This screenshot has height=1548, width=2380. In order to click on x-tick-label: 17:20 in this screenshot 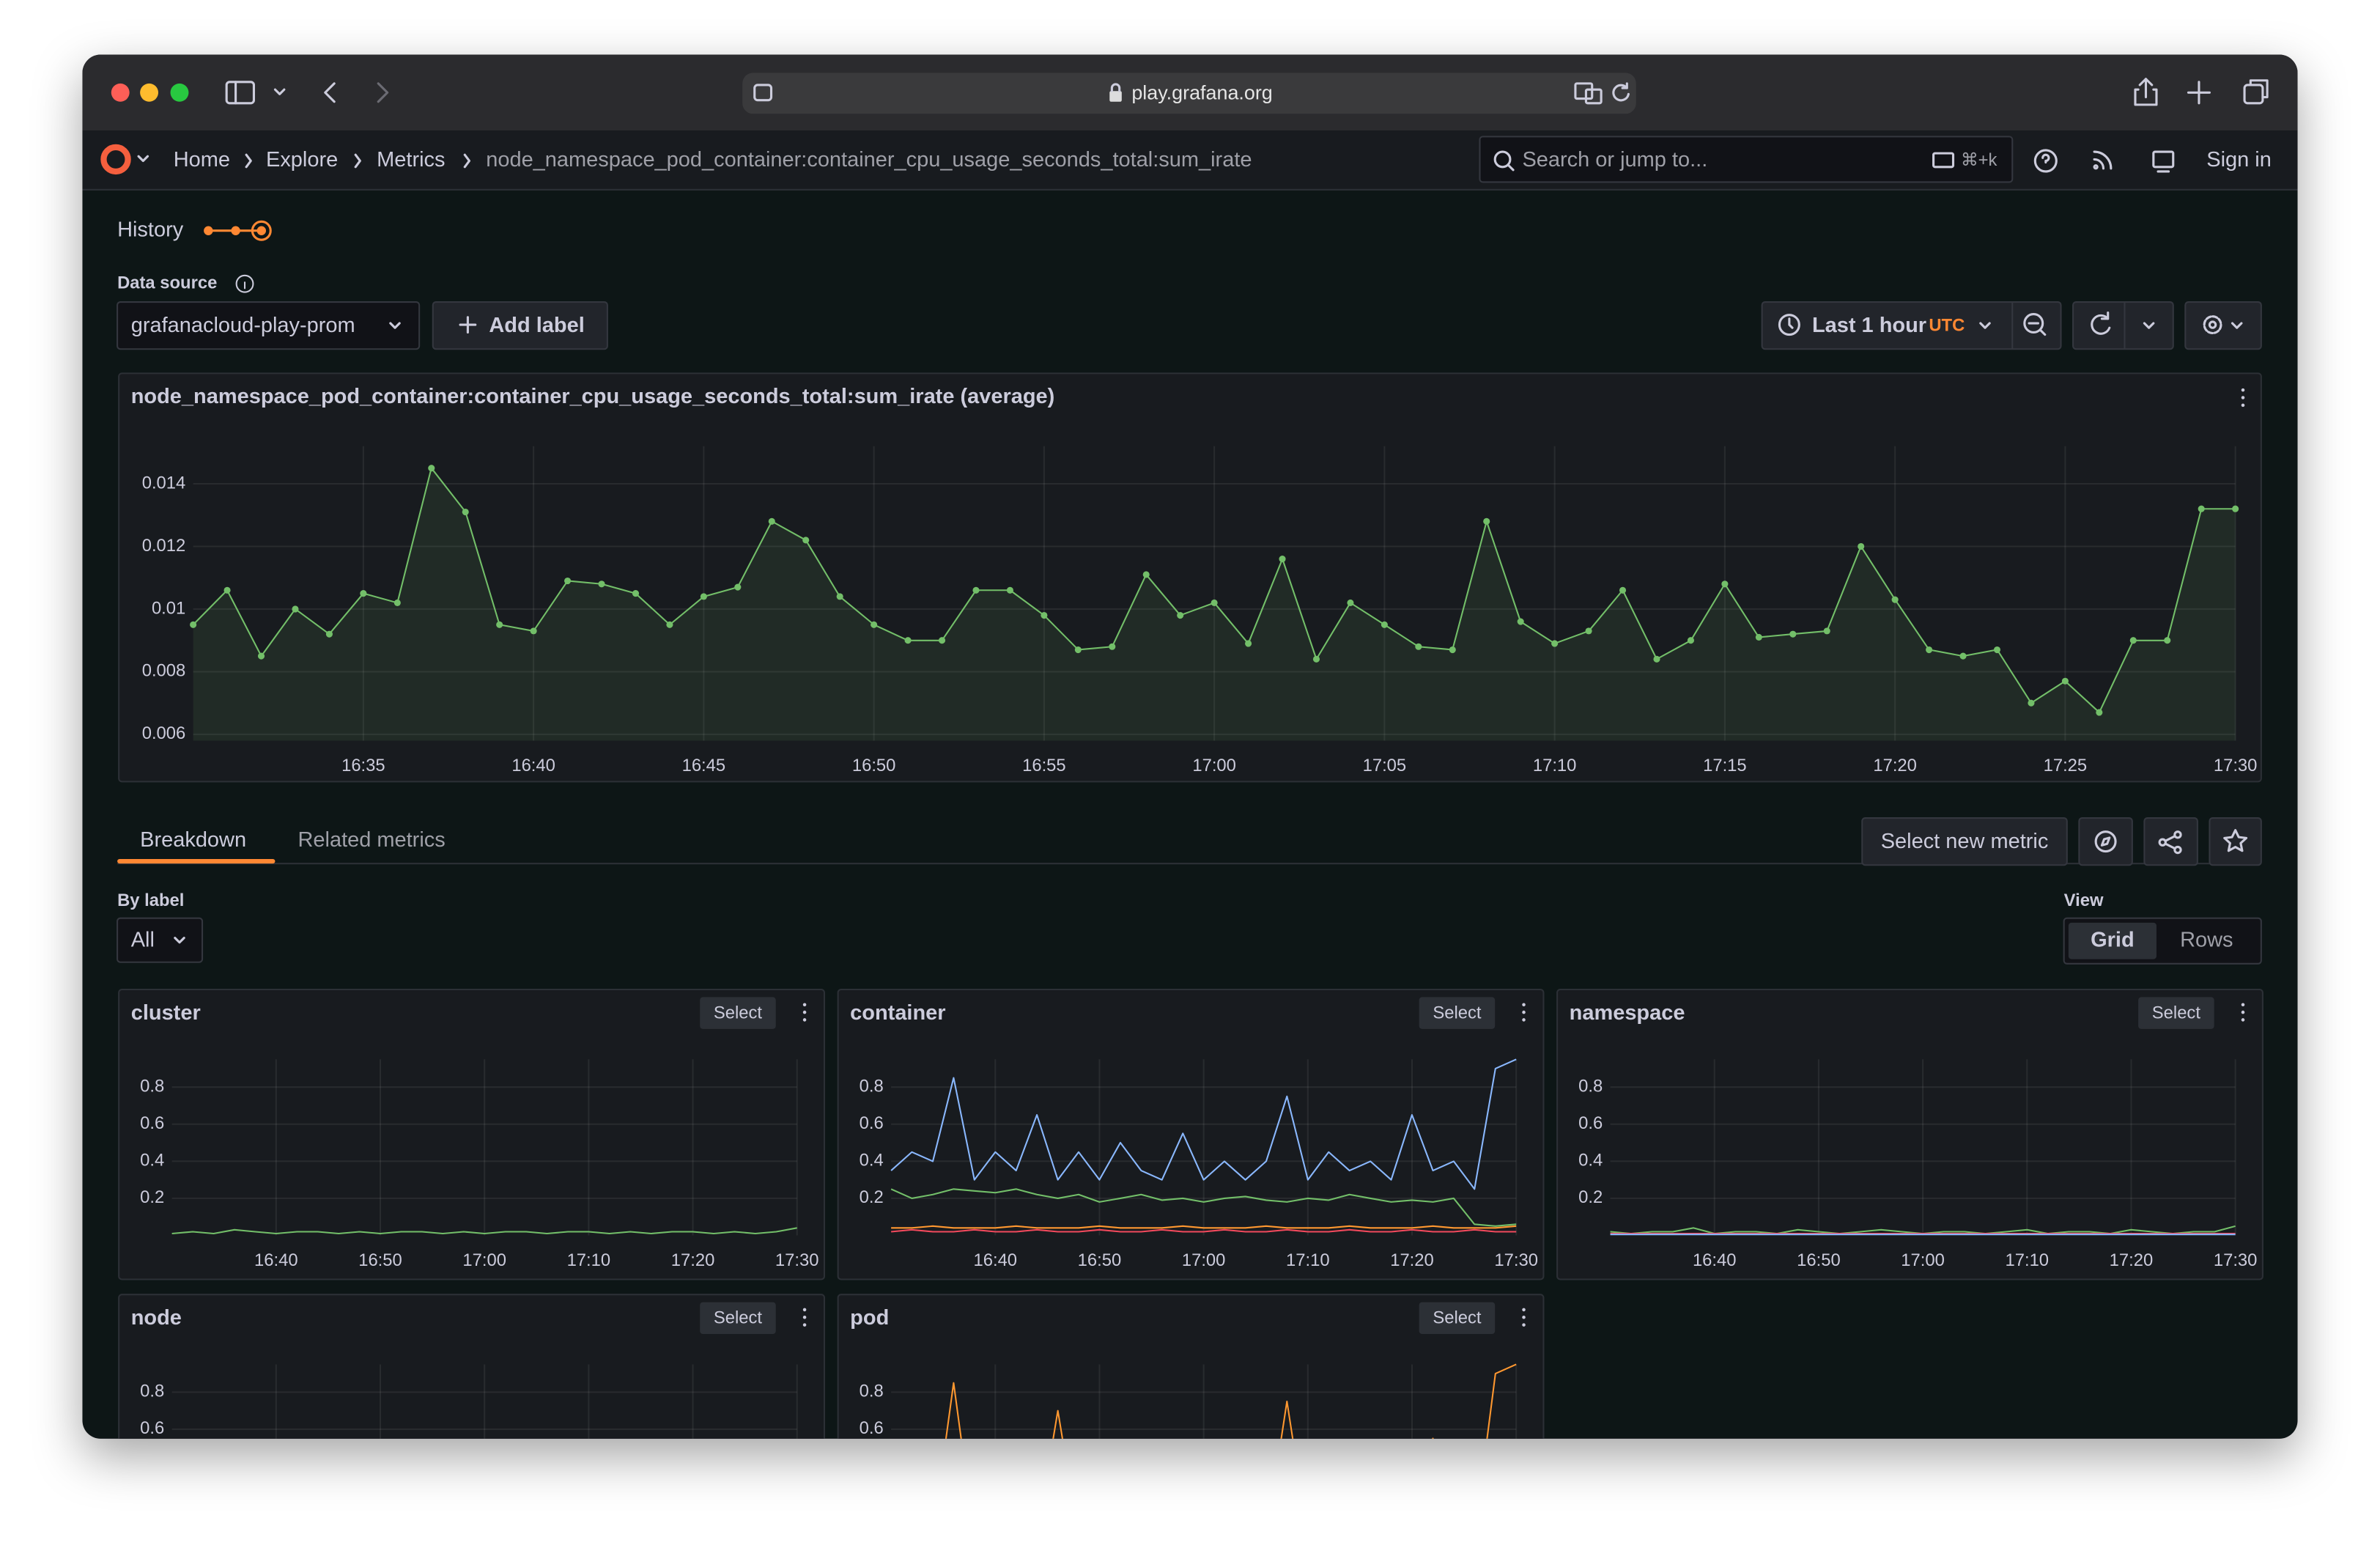, I will do `click(1895, 765)`.